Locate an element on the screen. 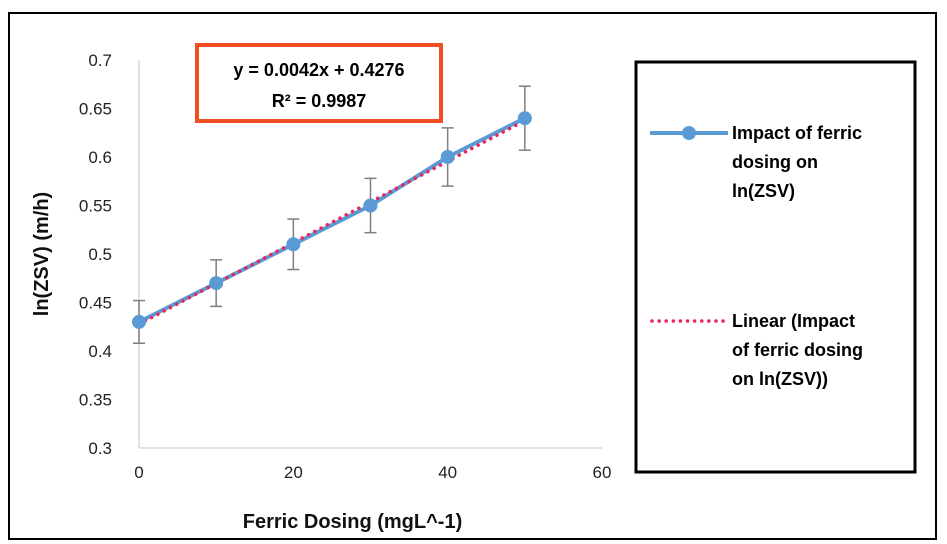 The width and height of the screenshot is (947, 544). y-tick-label: 0.35 is located at coordinates (95, 400).